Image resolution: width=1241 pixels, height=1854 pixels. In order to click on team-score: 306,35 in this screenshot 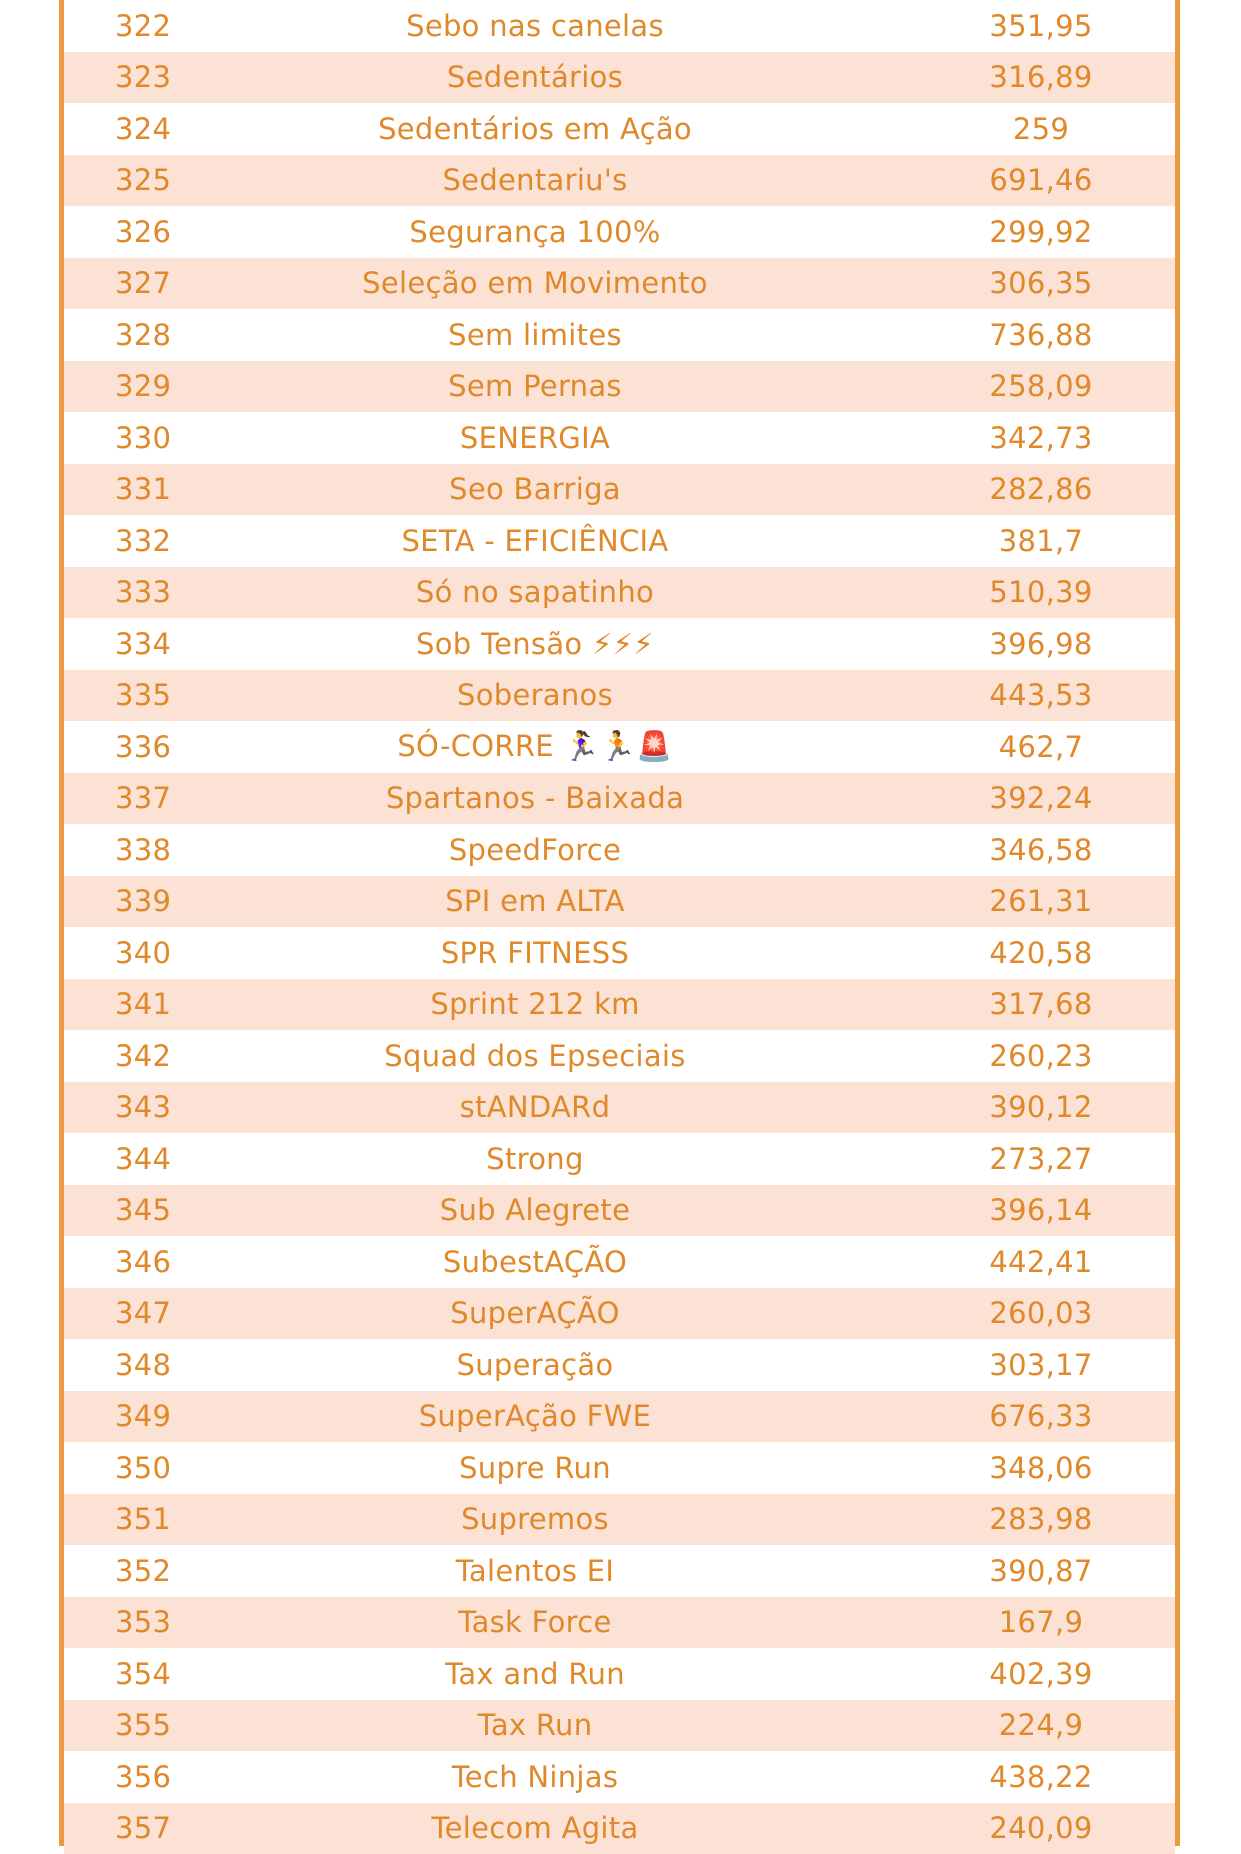, I will do `click(1041, 283)`.